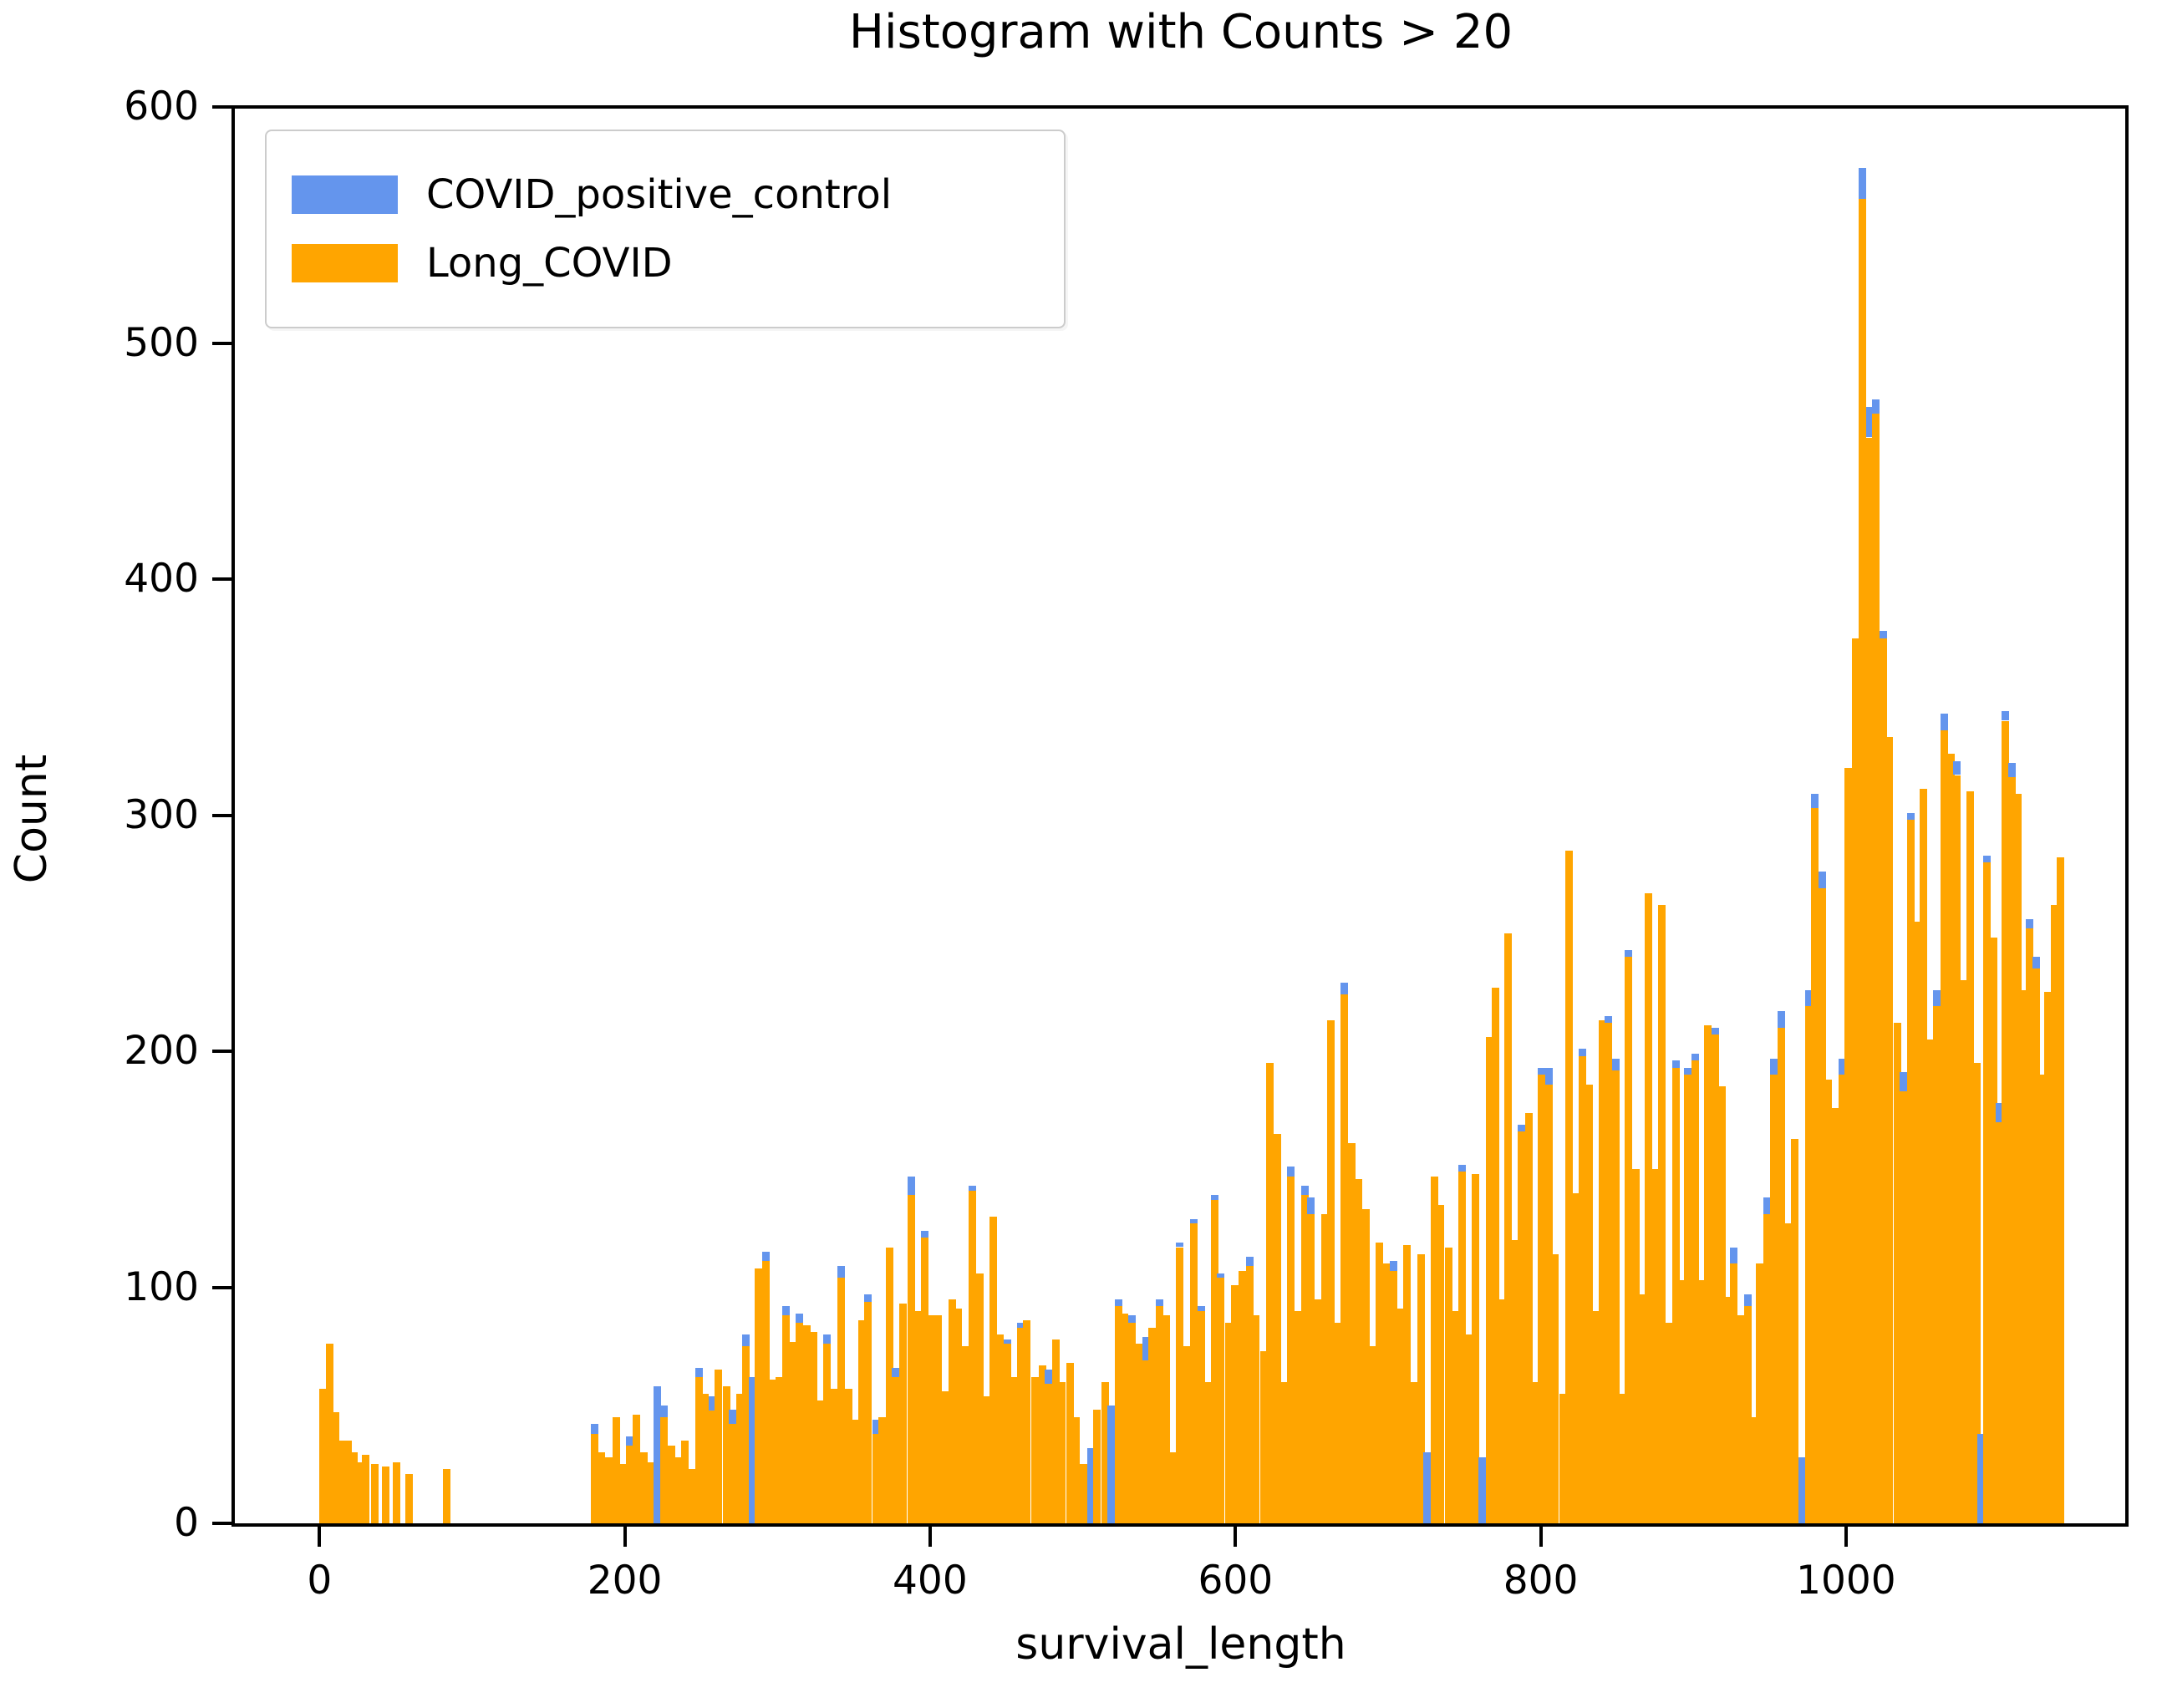  I want to click on x-tick-label: 200, so click(625, 1581).